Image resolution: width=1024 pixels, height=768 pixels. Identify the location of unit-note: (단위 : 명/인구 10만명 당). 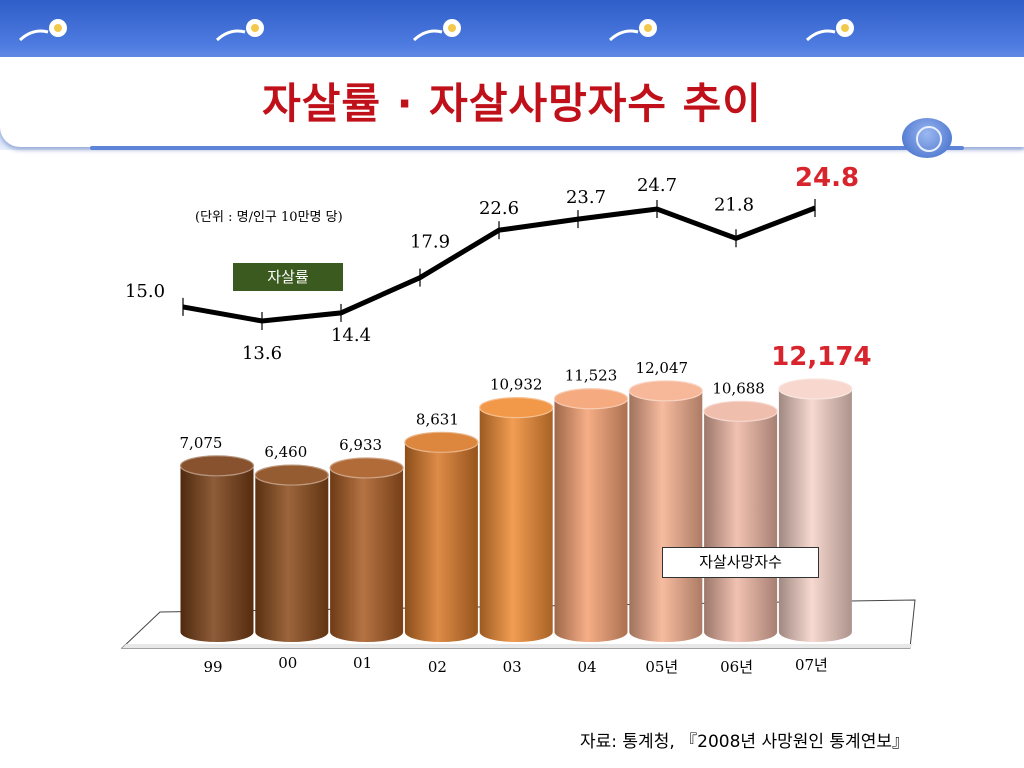
(269, 217).